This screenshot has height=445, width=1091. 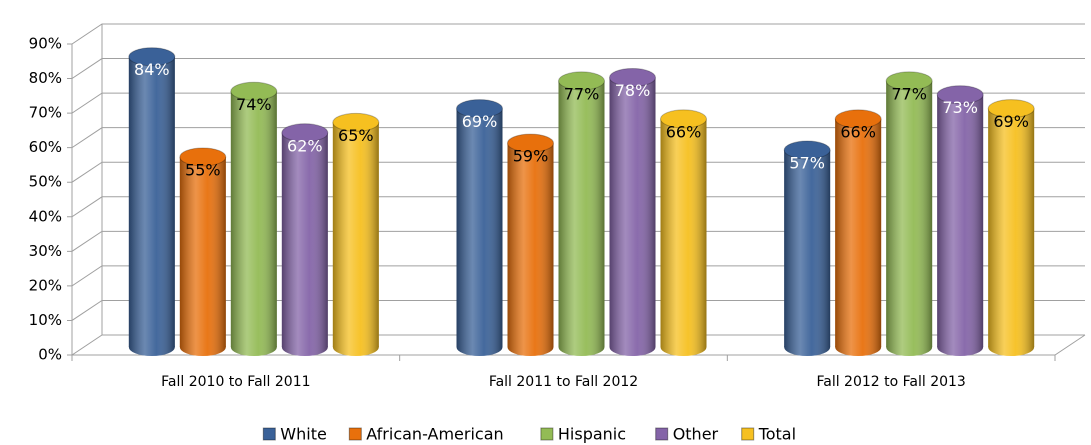 I want to click on y-tick-label: 30%, so click(x=45, y=251).